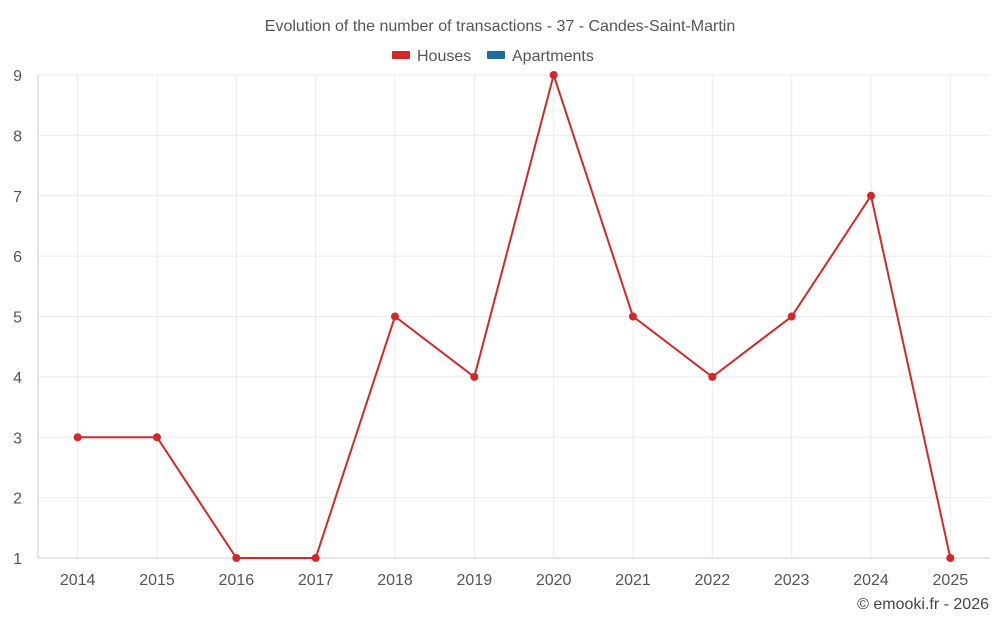  I want to click on legend-swatch-houses, so click(401, 55).